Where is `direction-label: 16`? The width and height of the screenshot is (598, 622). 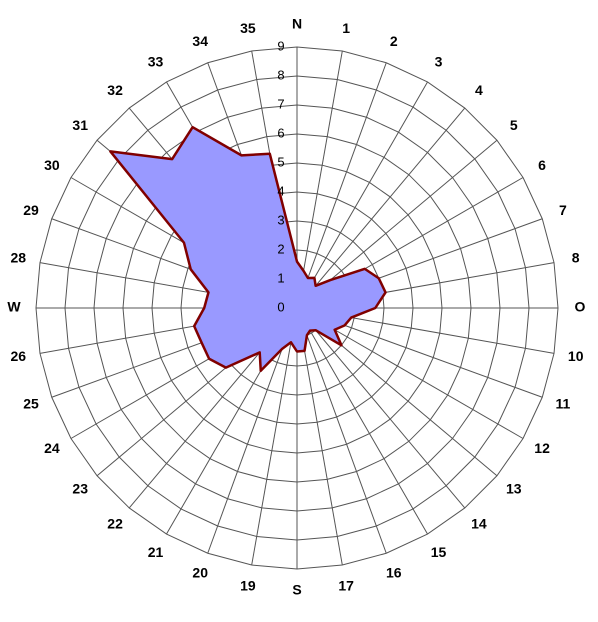
direction-label: 16 is located at coordinates (394, 573).